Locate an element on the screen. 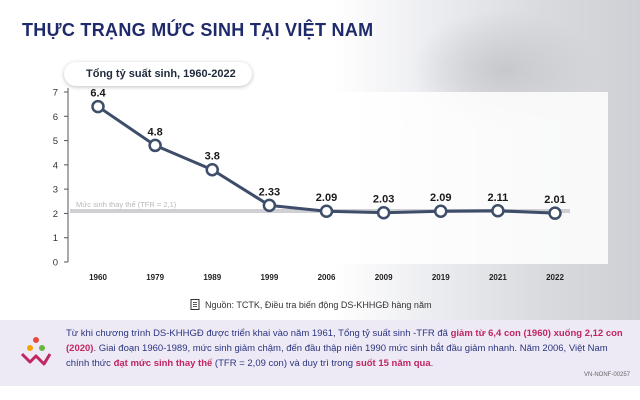  x-tick-label: 2006 is located at coordinates (327, 277).